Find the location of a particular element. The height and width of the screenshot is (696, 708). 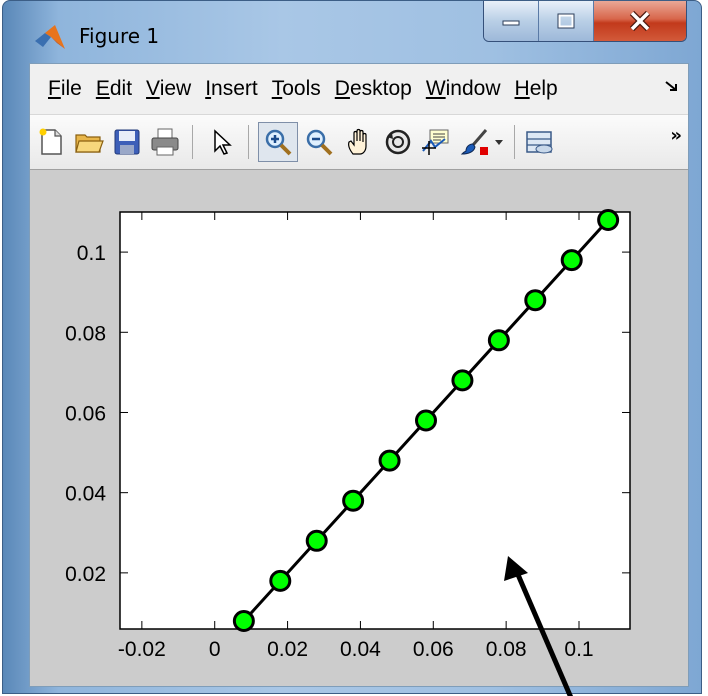

toolbar-overflow-chevron: » is located at coordinates (676, 135).